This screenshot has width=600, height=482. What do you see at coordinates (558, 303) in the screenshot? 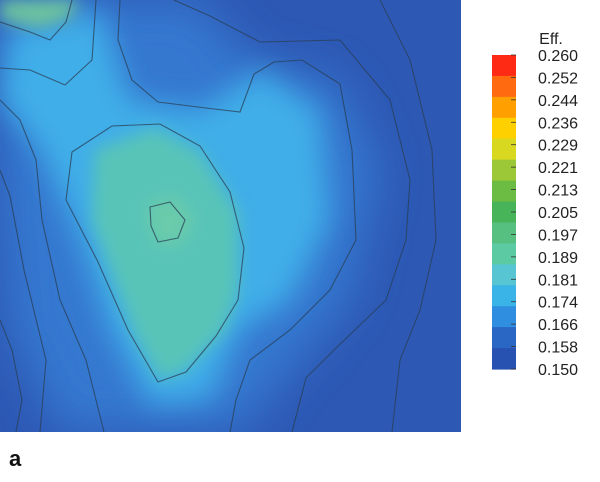
I see `colorbar-tick-label: 0.174` at bounding box center [558, 303].